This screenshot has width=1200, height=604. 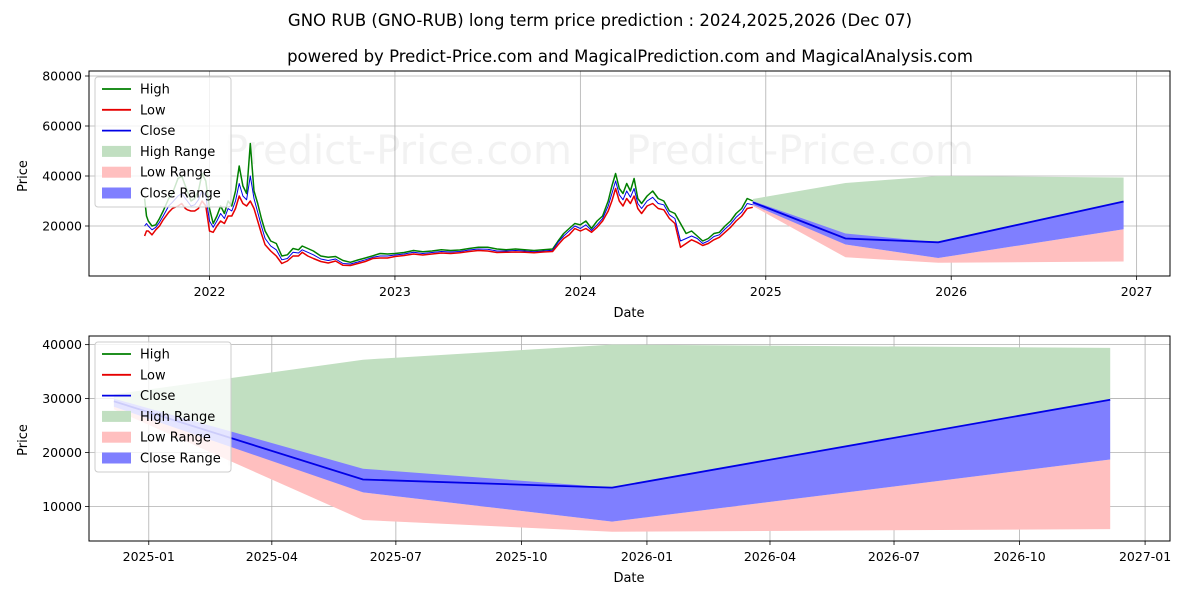 What do you see at coordinates (396, 556) in the screenshot?
I see `x-tick-label: 2025-07` at bounding box center [396, 556].